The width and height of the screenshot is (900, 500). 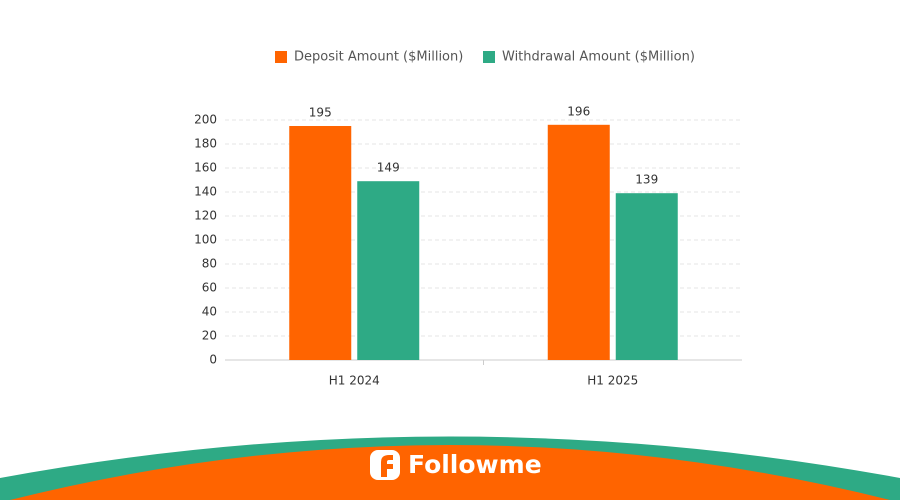 I want to click on footer: Followme, so click(x=450, y=468).